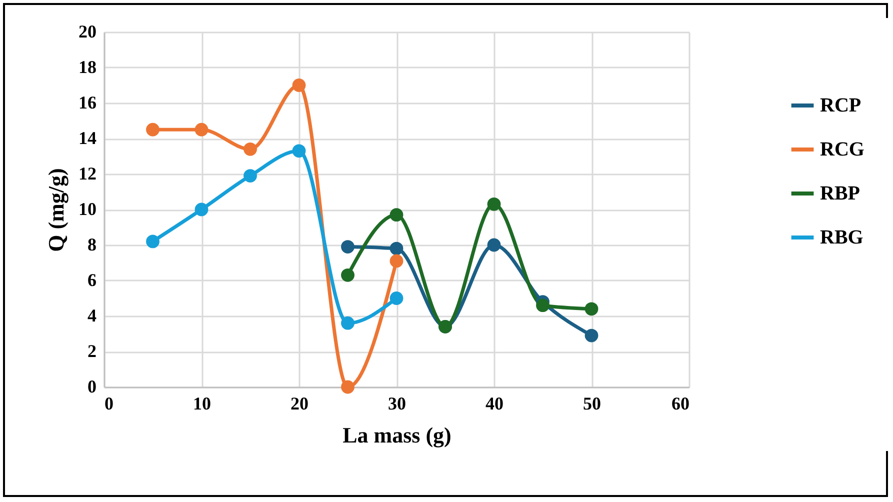 The image size is (893, 502). I want to click on y-tick-label: 8, so click(92, 244).